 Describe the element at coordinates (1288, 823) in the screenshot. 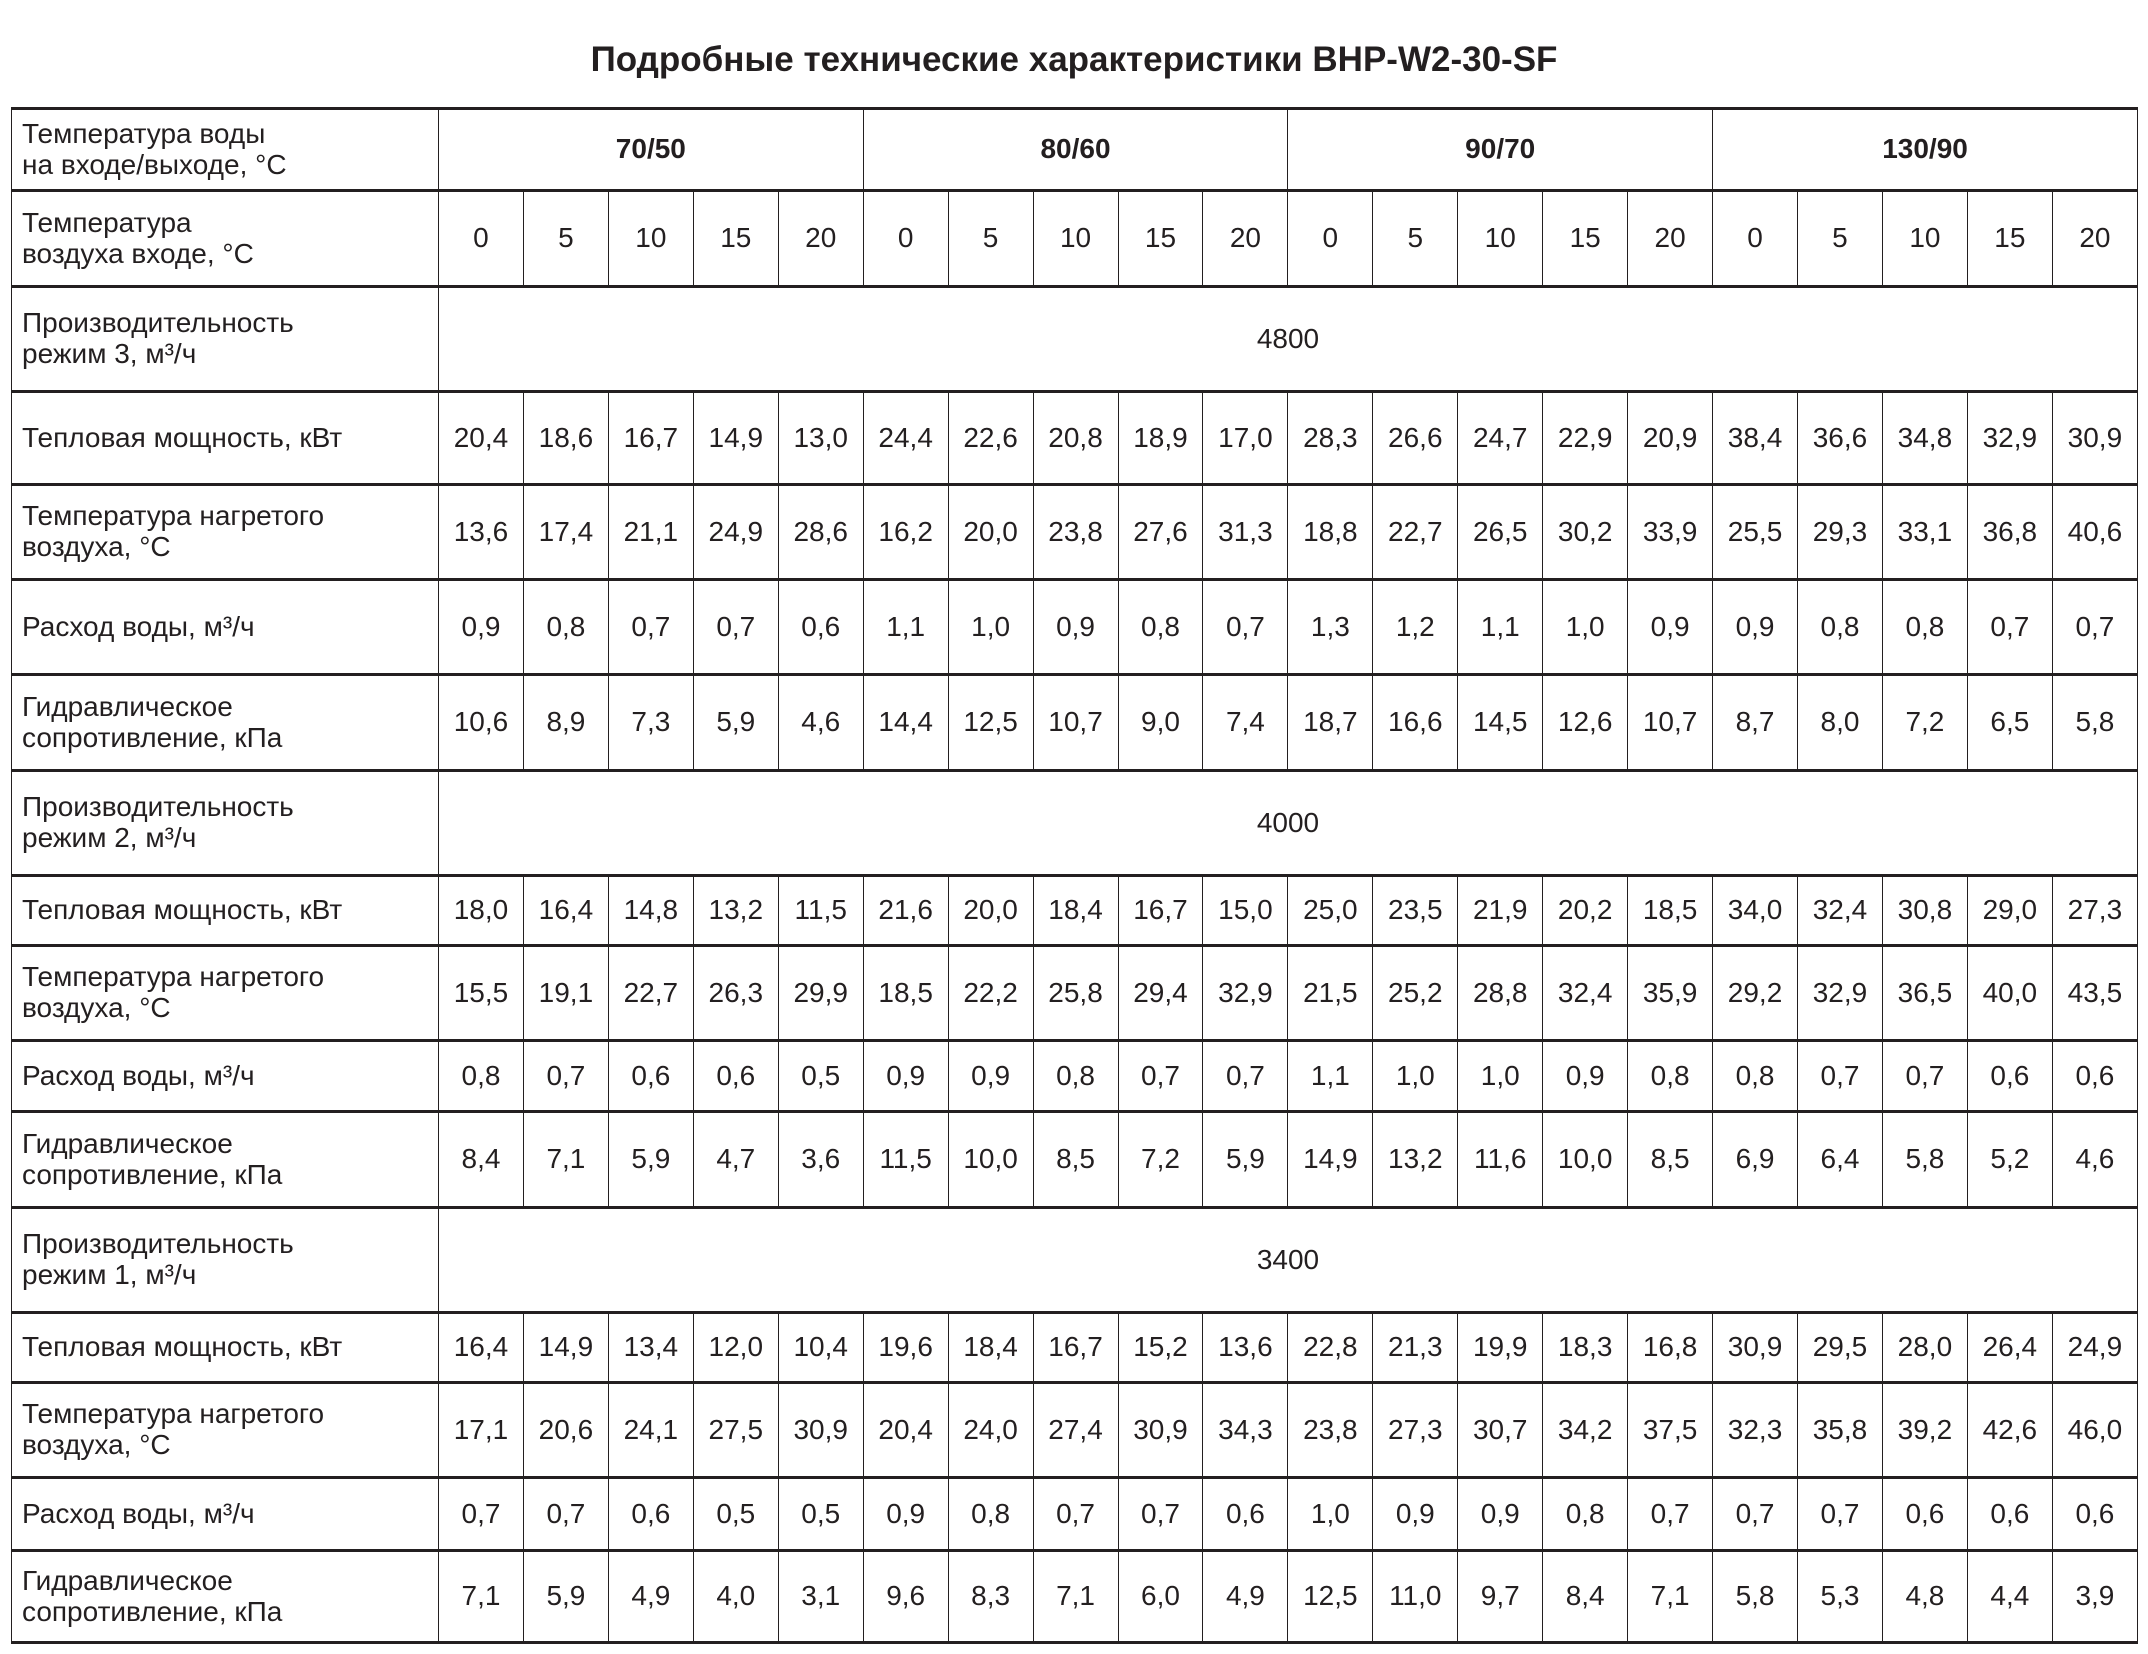

I see `airflow-value: 4000` at that location.